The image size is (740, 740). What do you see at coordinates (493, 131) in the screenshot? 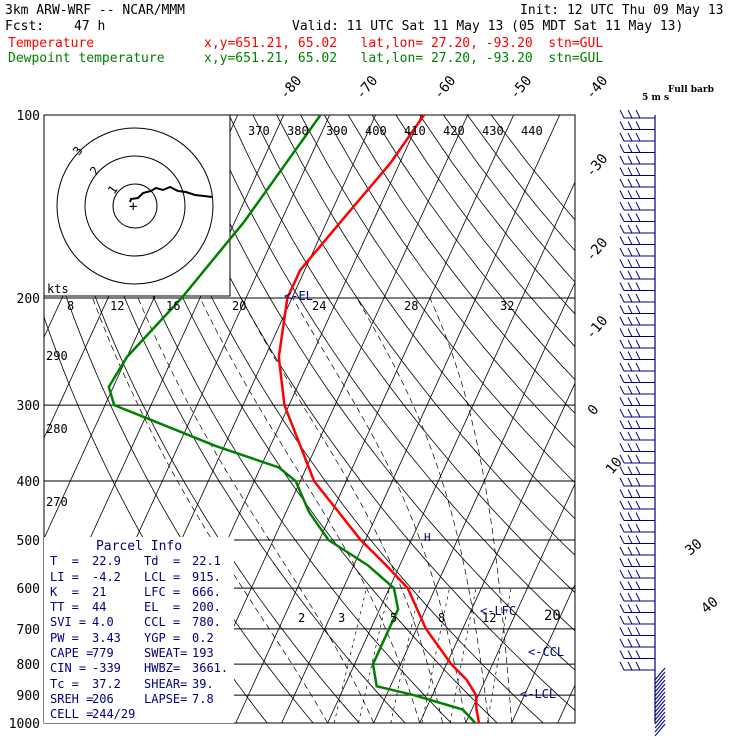
I see `theta-label: 430` at bounding box center [493, 131].